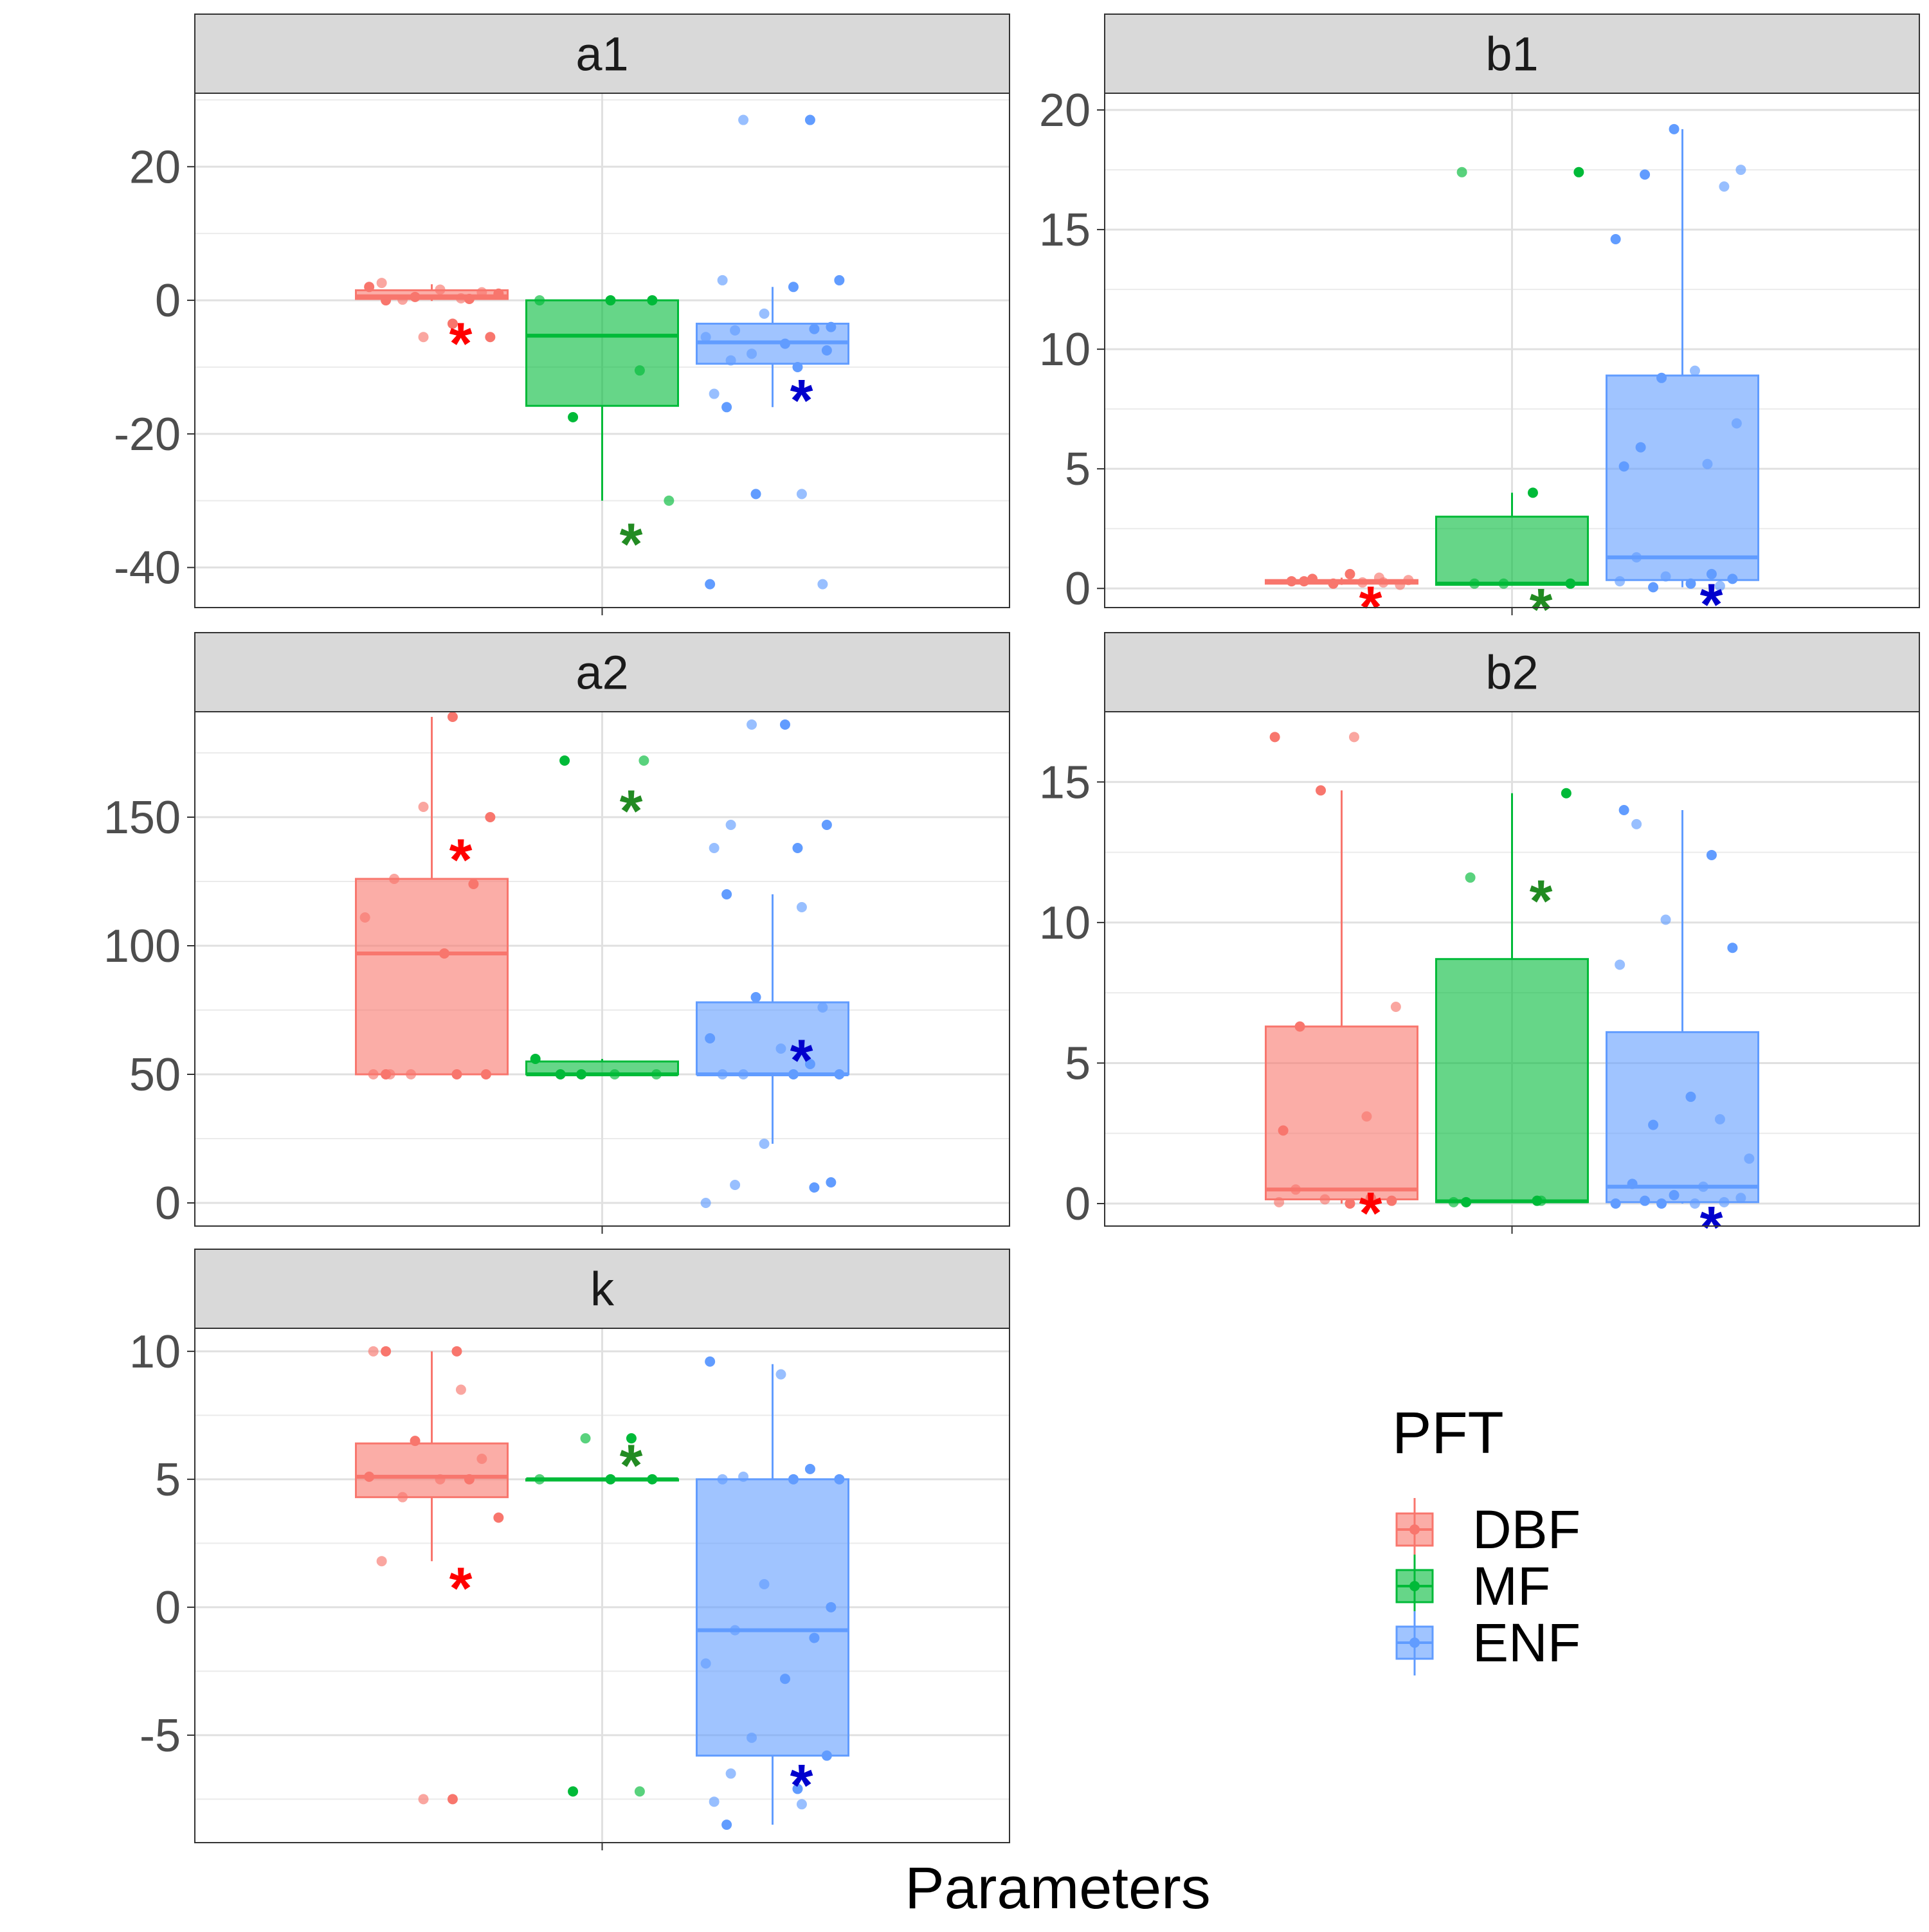  I want to click on facet-title: a2, so click(601, 673).